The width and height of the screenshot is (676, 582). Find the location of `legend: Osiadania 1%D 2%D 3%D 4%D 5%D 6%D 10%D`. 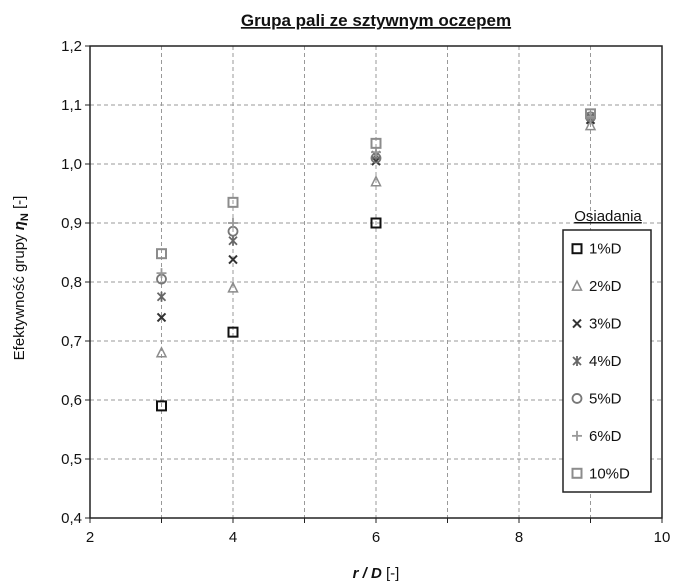

legend: Osiadania 1%D 2%D 3%D 4%D 5%D 6%D 10%D is located at coordinates (607, 350).